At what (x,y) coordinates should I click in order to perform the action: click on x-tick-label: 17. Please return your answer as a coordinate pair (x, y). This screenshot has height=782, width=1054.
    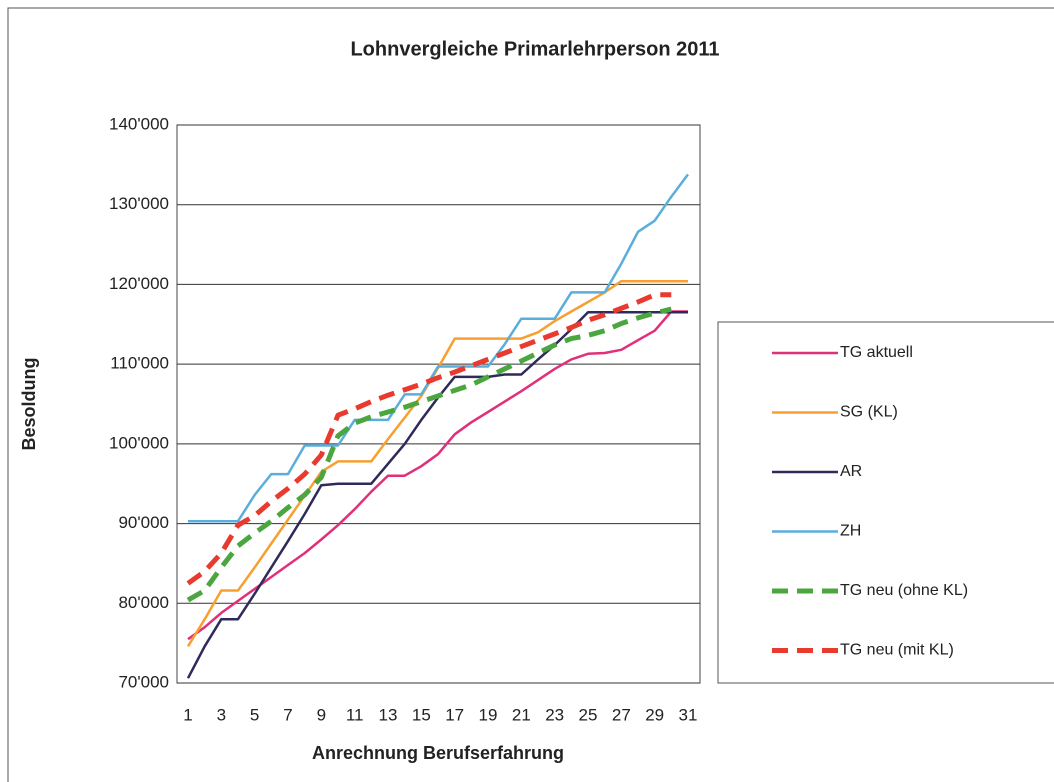
    Looking at the image, I should click on (454, 714).